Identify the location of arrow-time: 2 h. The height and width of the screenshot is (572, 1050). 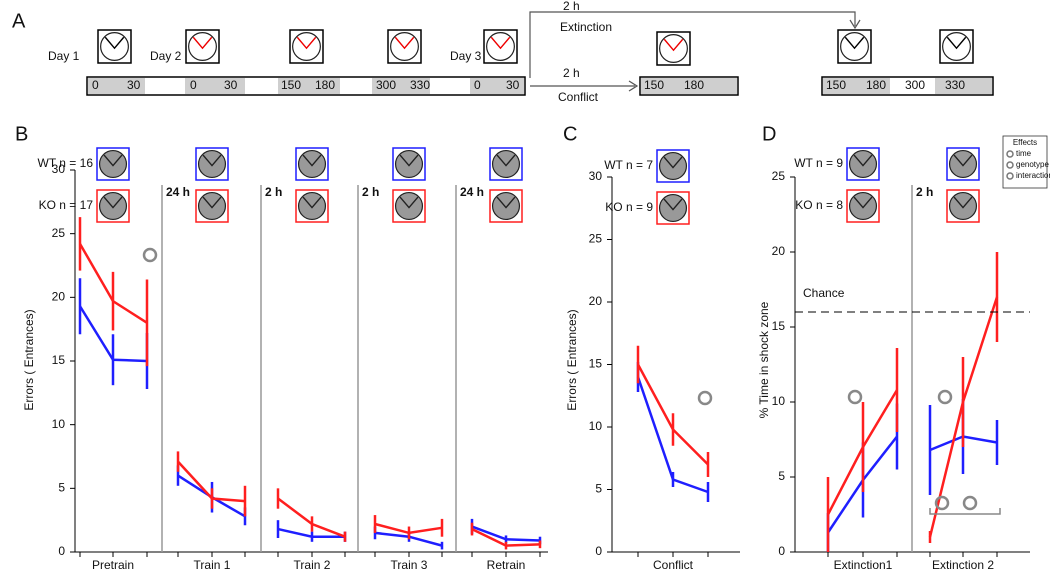
(571, 73).